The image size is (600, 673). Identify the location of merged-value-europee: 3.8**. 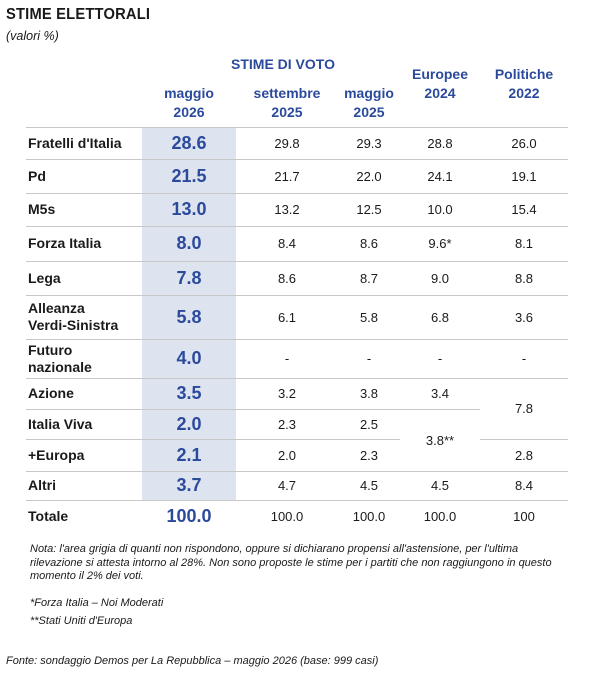
(440, 440).